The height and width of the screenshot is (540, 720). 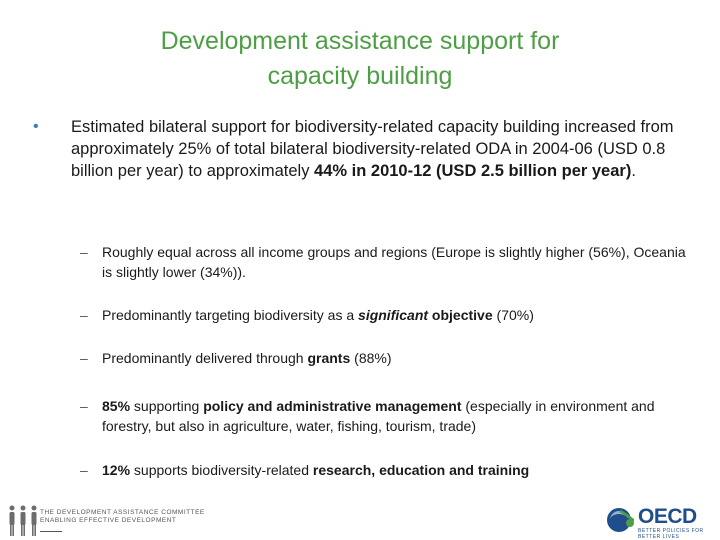 I want to click on sub-bullet-4-bold1: 85%, so click(x=116, y=406).